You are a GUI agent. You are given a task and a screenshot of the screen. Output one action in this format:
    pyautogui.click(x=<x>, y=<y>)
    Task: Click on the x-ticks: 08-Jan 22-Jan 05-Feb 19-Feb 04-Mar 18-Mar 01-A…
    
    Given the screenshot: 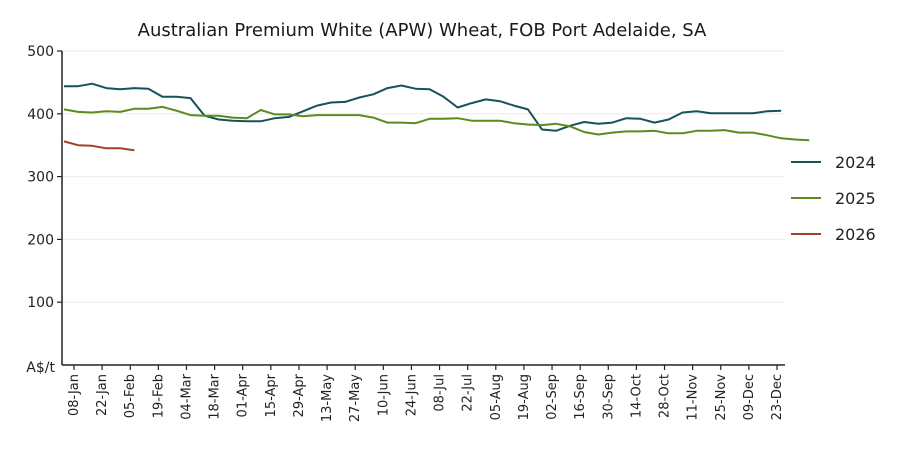 What is the action you would take?
    pyautogui.click(x=426, y=393)
    